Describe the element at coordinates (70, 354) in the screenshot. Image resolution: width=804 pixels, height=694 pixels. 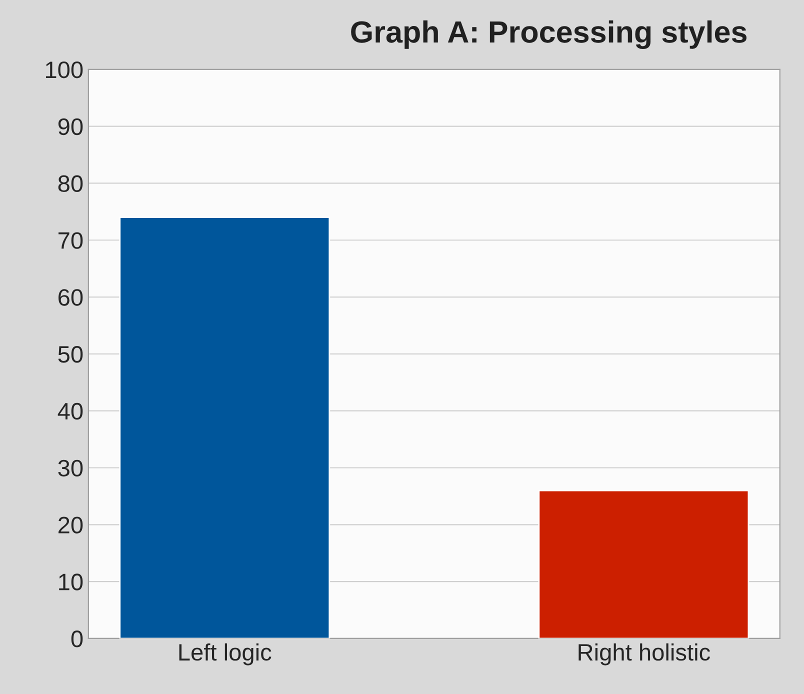
I see `y-tick-label: 50` at that location.